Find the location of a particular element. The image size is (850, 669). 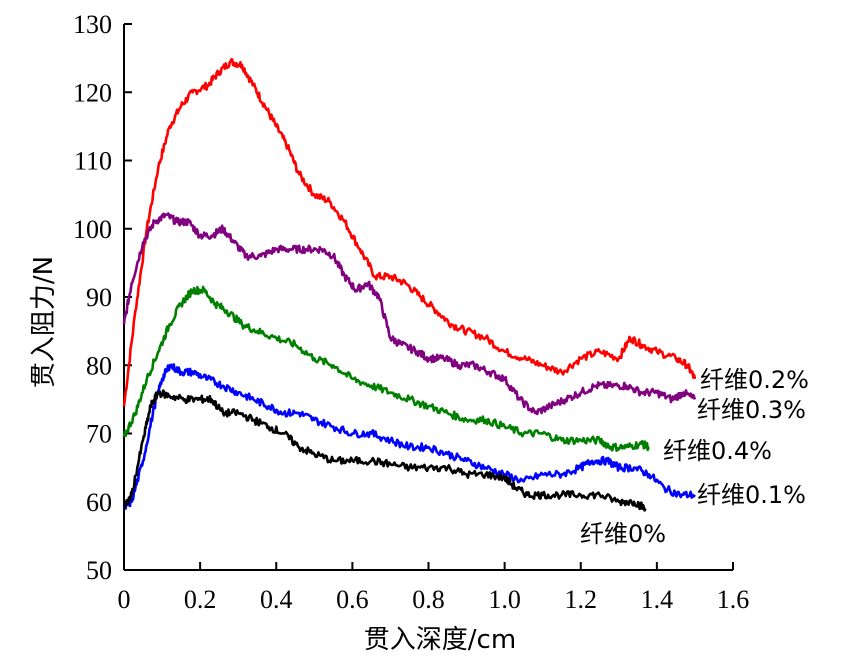

series-label: 纤维0% is located at coordinates (623, 534).